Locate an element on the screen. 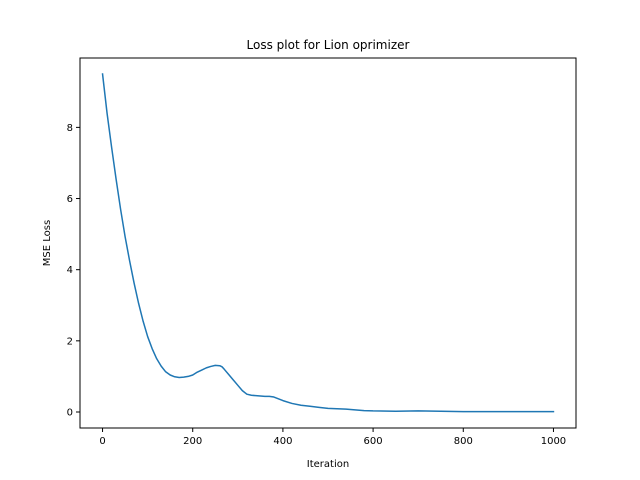 The width and height of the screenshot is (640, 480). x-tick-label: 0 is located at coordinates (102, 441).